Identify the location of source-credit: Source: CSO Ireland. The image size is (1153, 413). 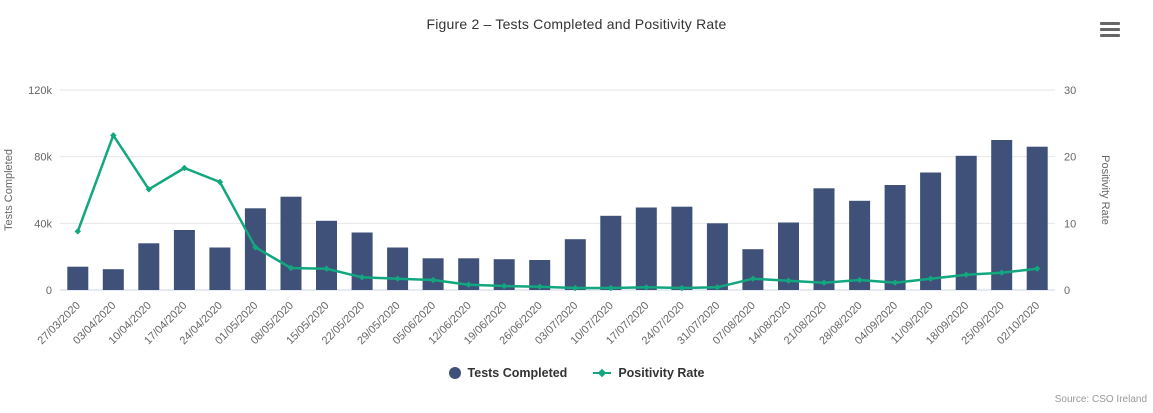
(1100, 399).